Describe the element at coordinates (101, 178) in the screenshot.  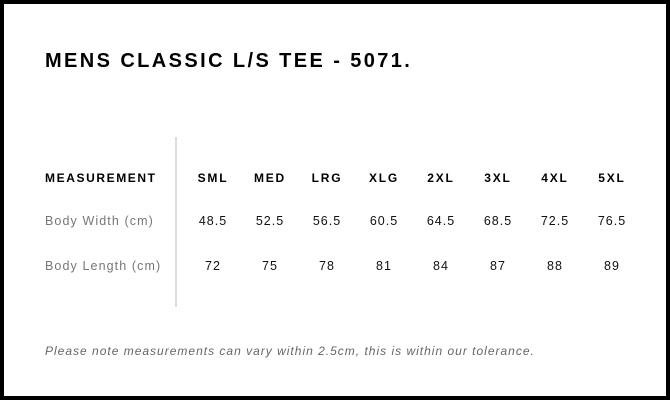
I see `header-label: MEASUREMENT` at that location.